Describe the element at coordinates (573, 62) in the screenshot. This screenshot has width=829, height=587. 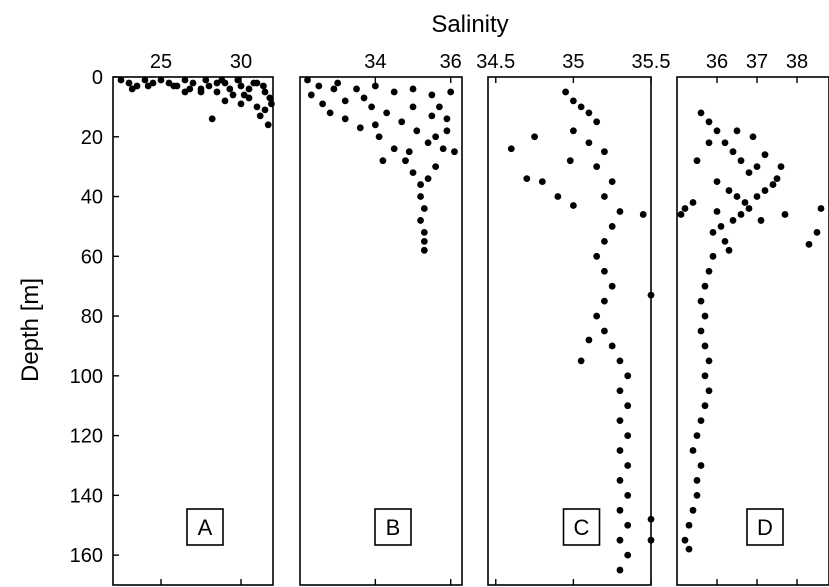
I see `x-tick-label: 35` at that location.